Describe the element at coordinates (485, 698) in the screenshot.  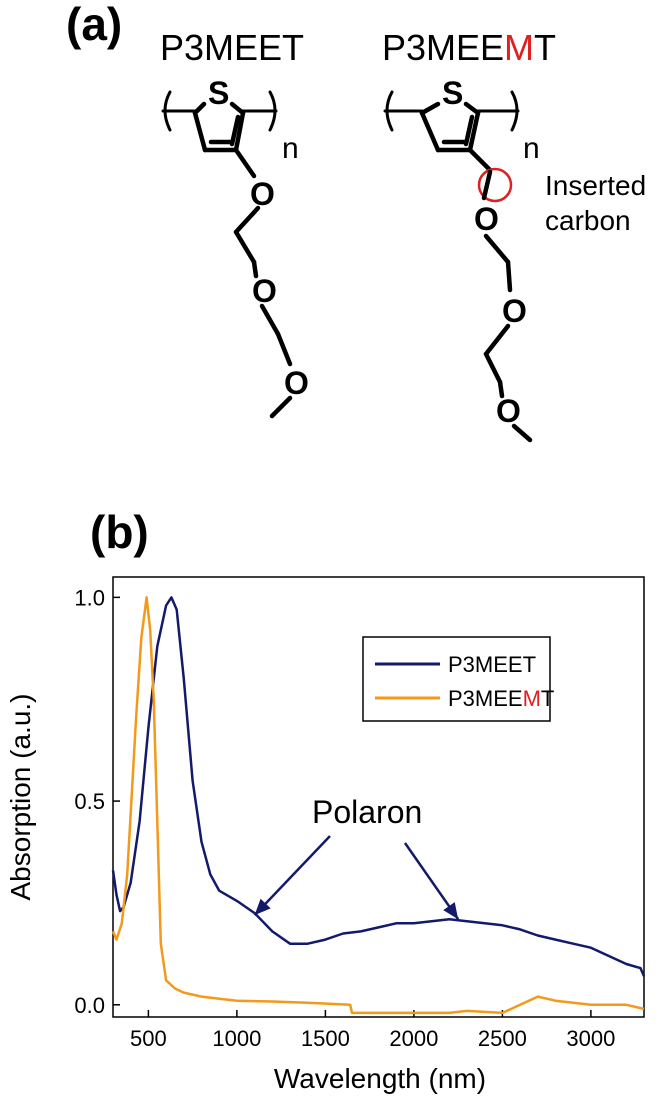
I see `legend-label-p3meemt-prefix: P3MEE` at that location.